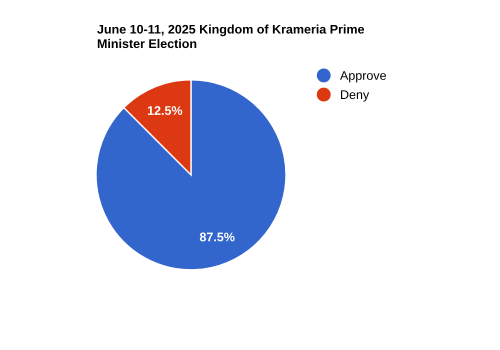  Describe the element at coordinates (363, 76) in the screenshot. I see `legend-label: Approve` at that location.